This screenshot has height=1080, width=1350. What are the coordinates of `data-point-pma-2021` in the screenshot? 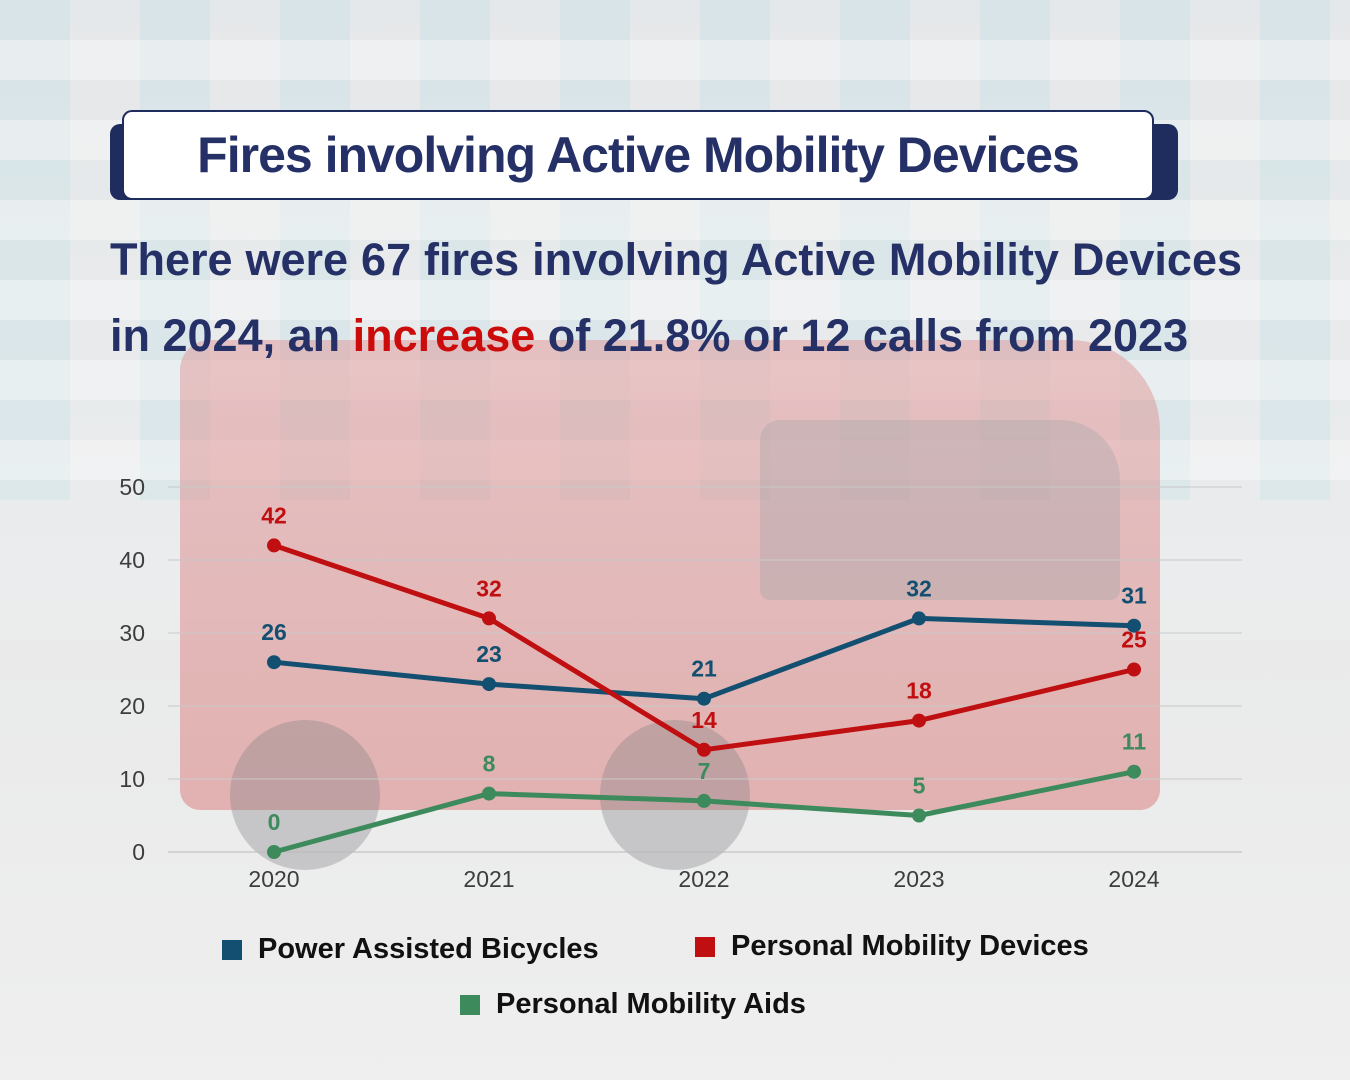 It's located at (489, 793).